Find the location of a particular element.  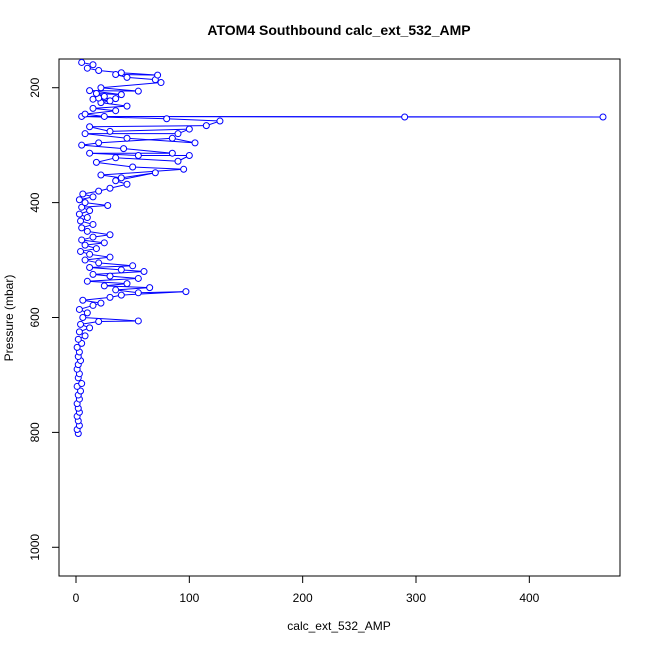

x-tick-label: 100 is located at coordinates (189, 598).